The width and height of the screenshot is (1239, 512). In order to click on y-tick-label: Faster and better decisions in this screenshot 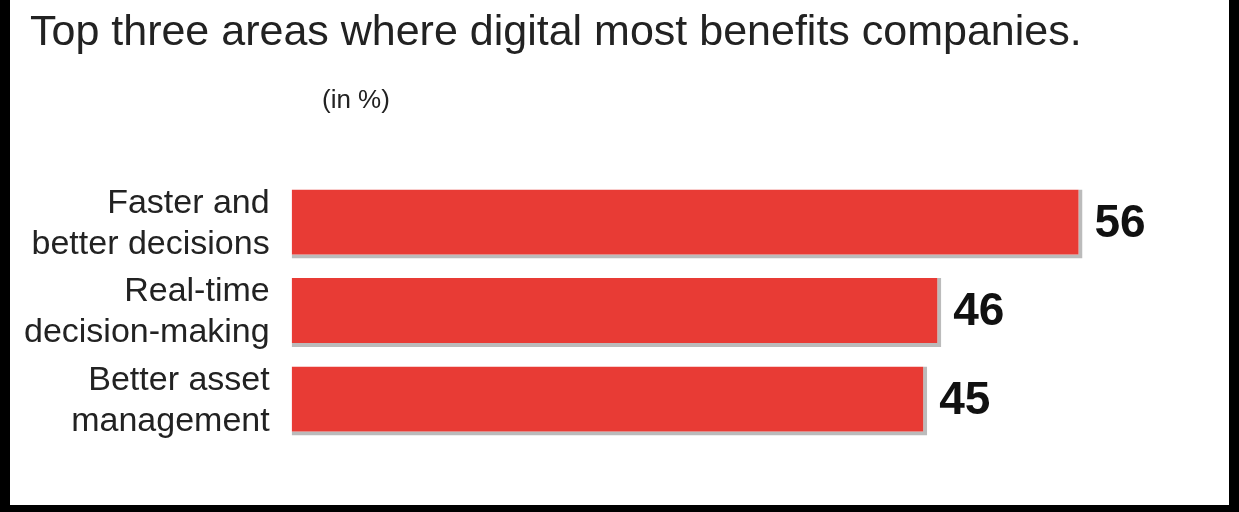, I will do `click(150, 221)`.